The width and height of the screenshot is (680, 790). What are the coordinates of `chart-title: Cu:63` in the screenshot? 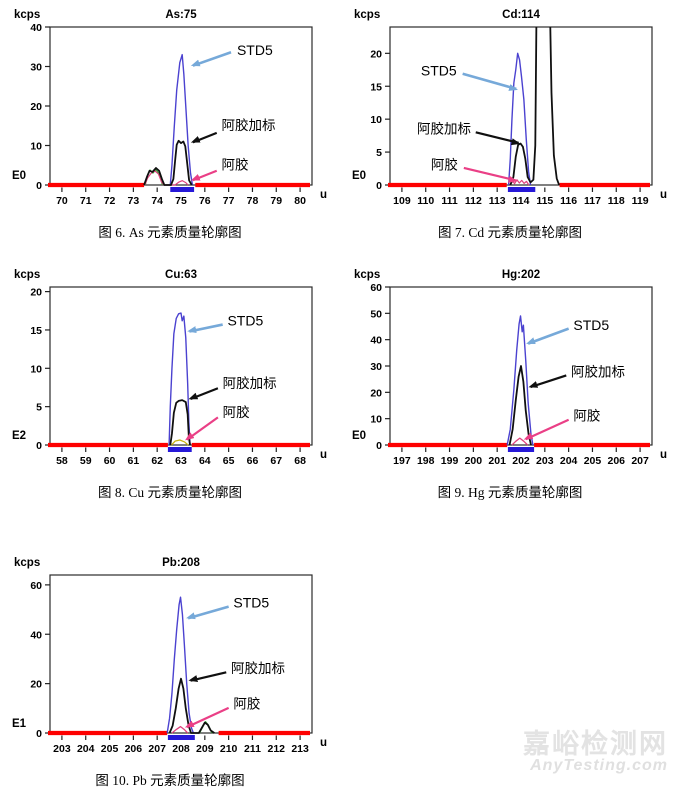 It's located at (181, 275).